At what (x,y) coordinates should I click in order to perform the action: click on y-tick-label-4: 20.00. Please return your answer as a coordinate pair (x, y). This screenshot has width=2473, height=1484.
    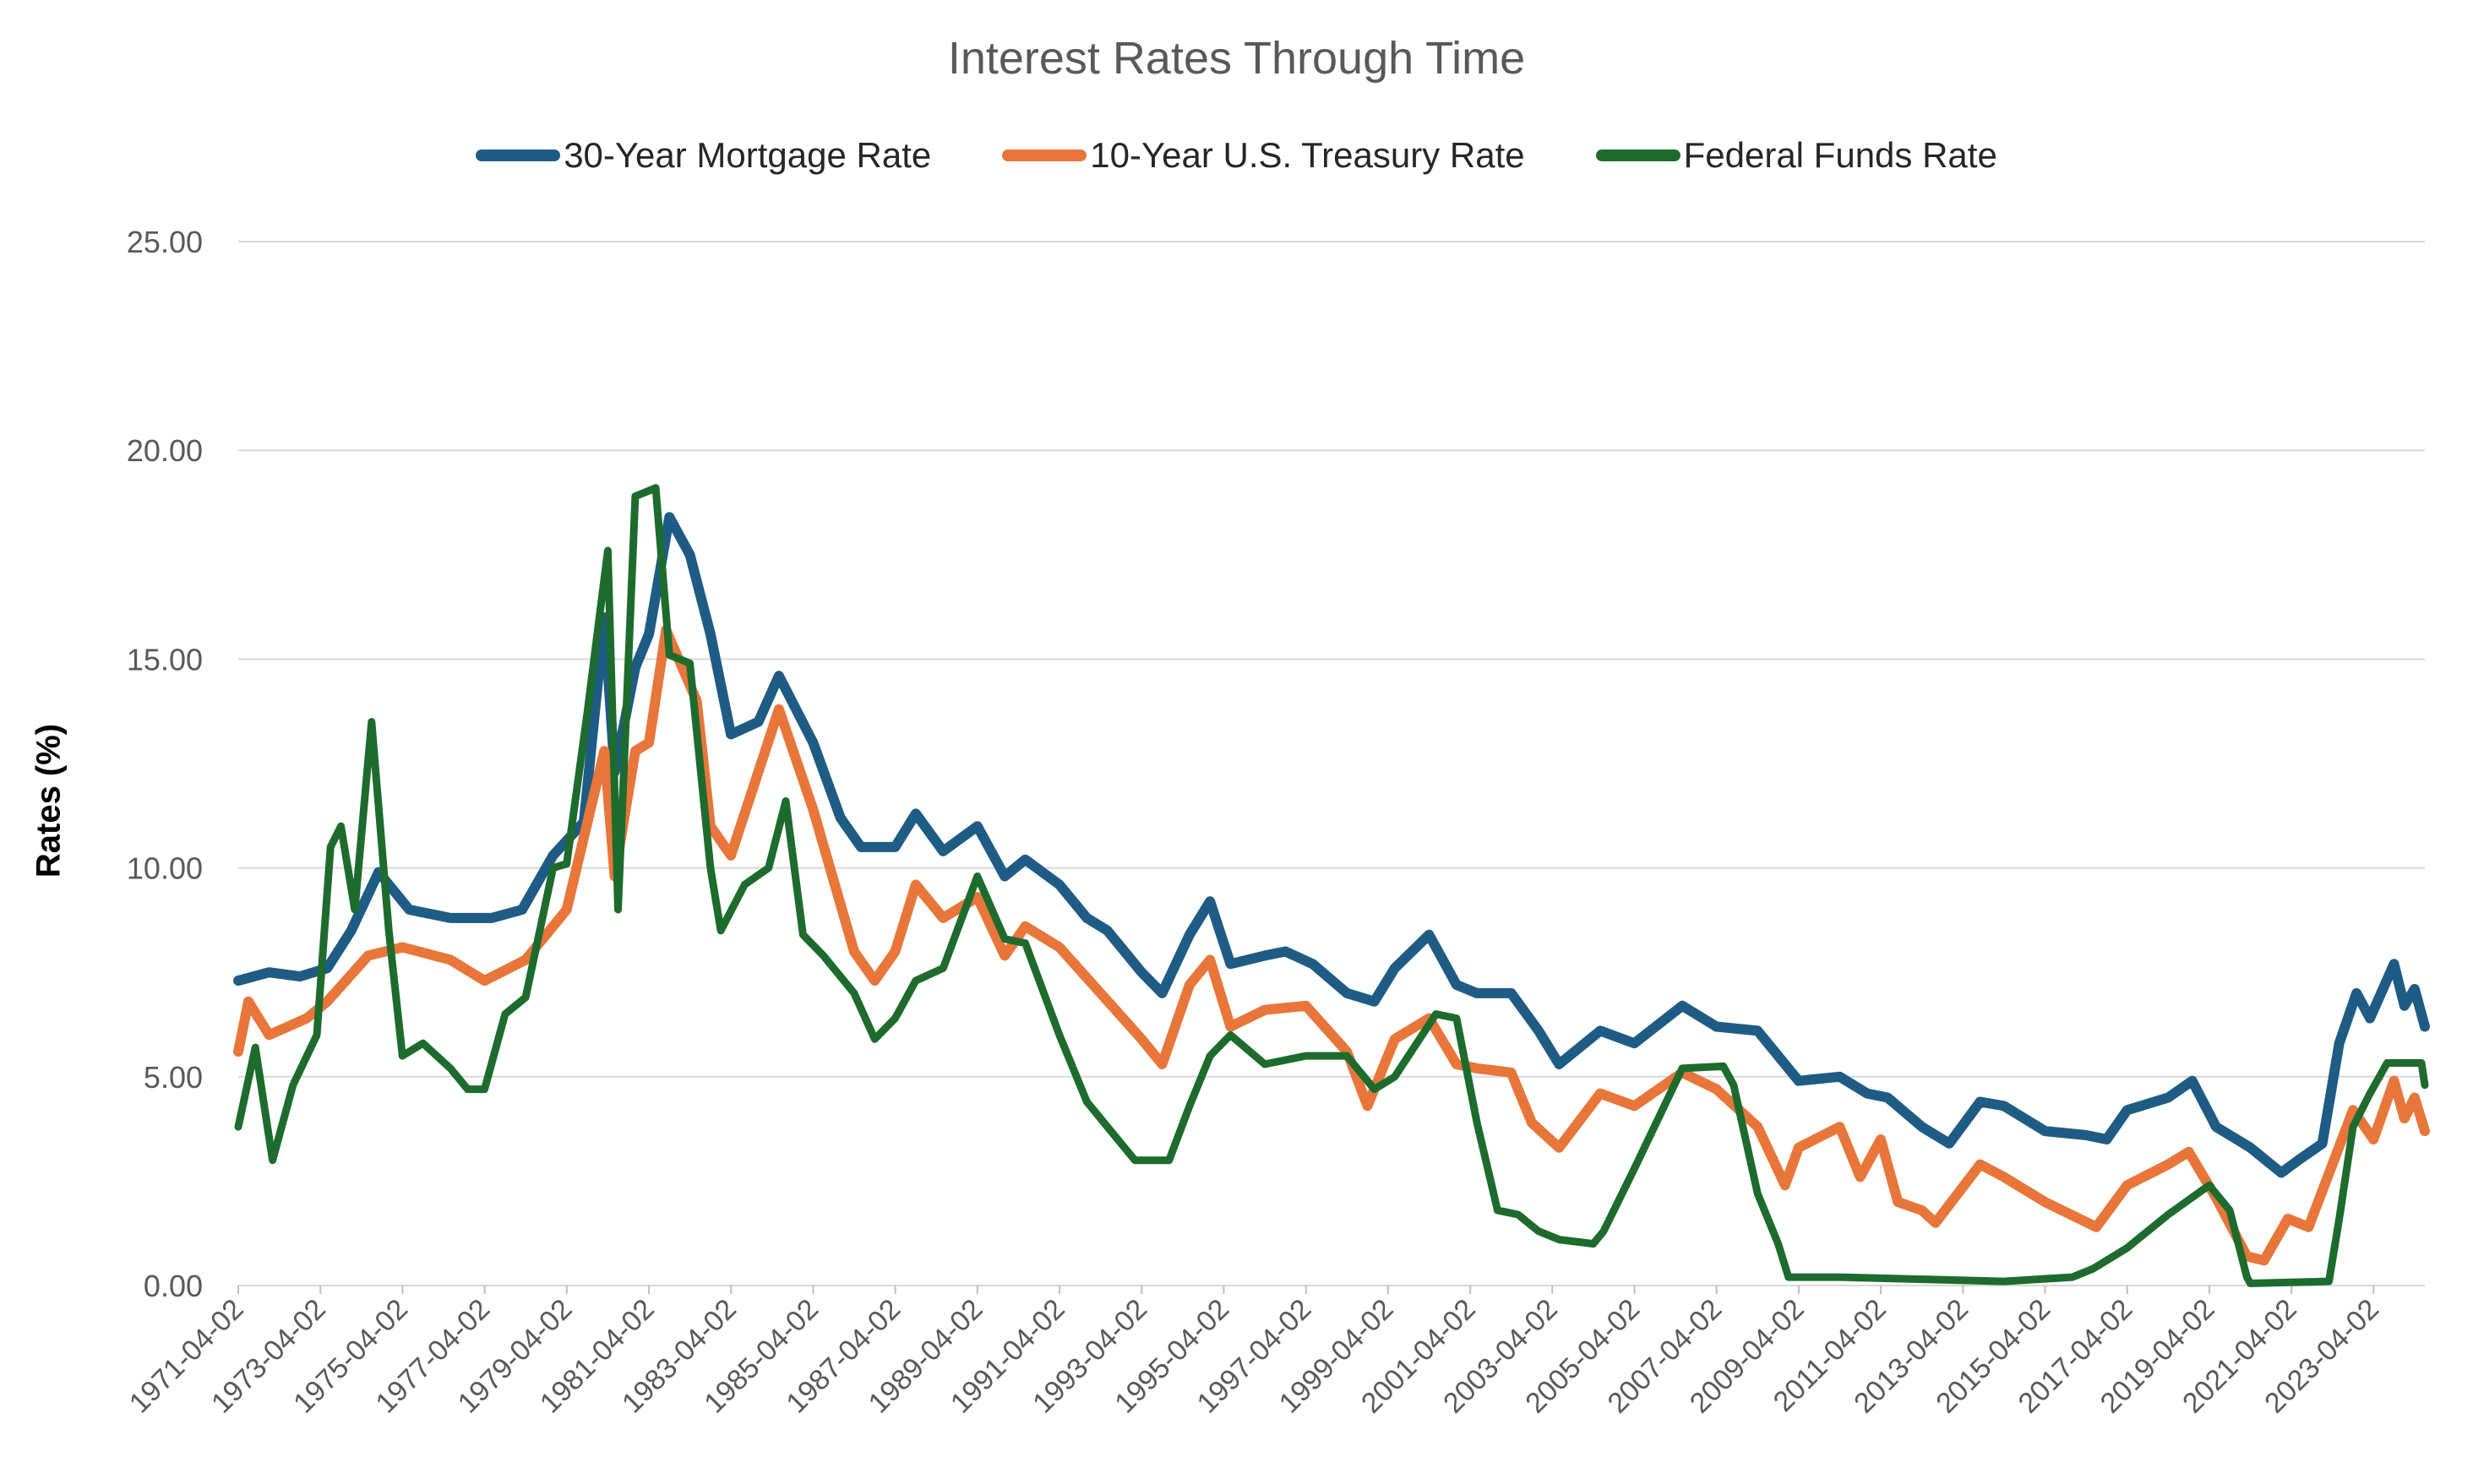
    Looking at the image, I should click on (165, 450).